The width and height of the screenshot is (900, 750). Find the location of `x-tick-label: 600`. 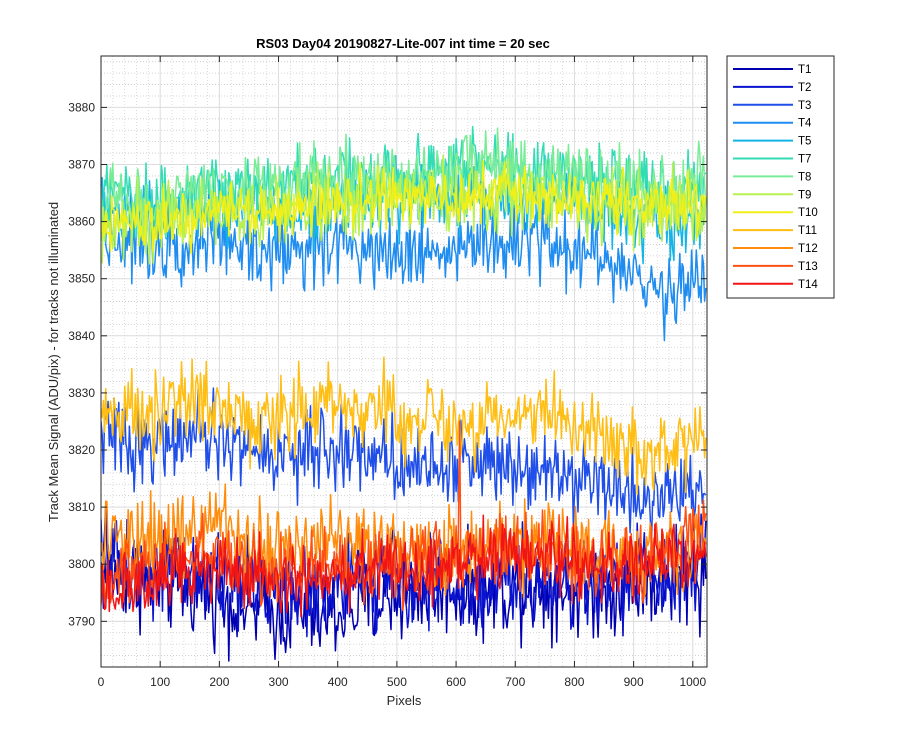

x-tick-label: 600 is located at coordinates (456, 682).